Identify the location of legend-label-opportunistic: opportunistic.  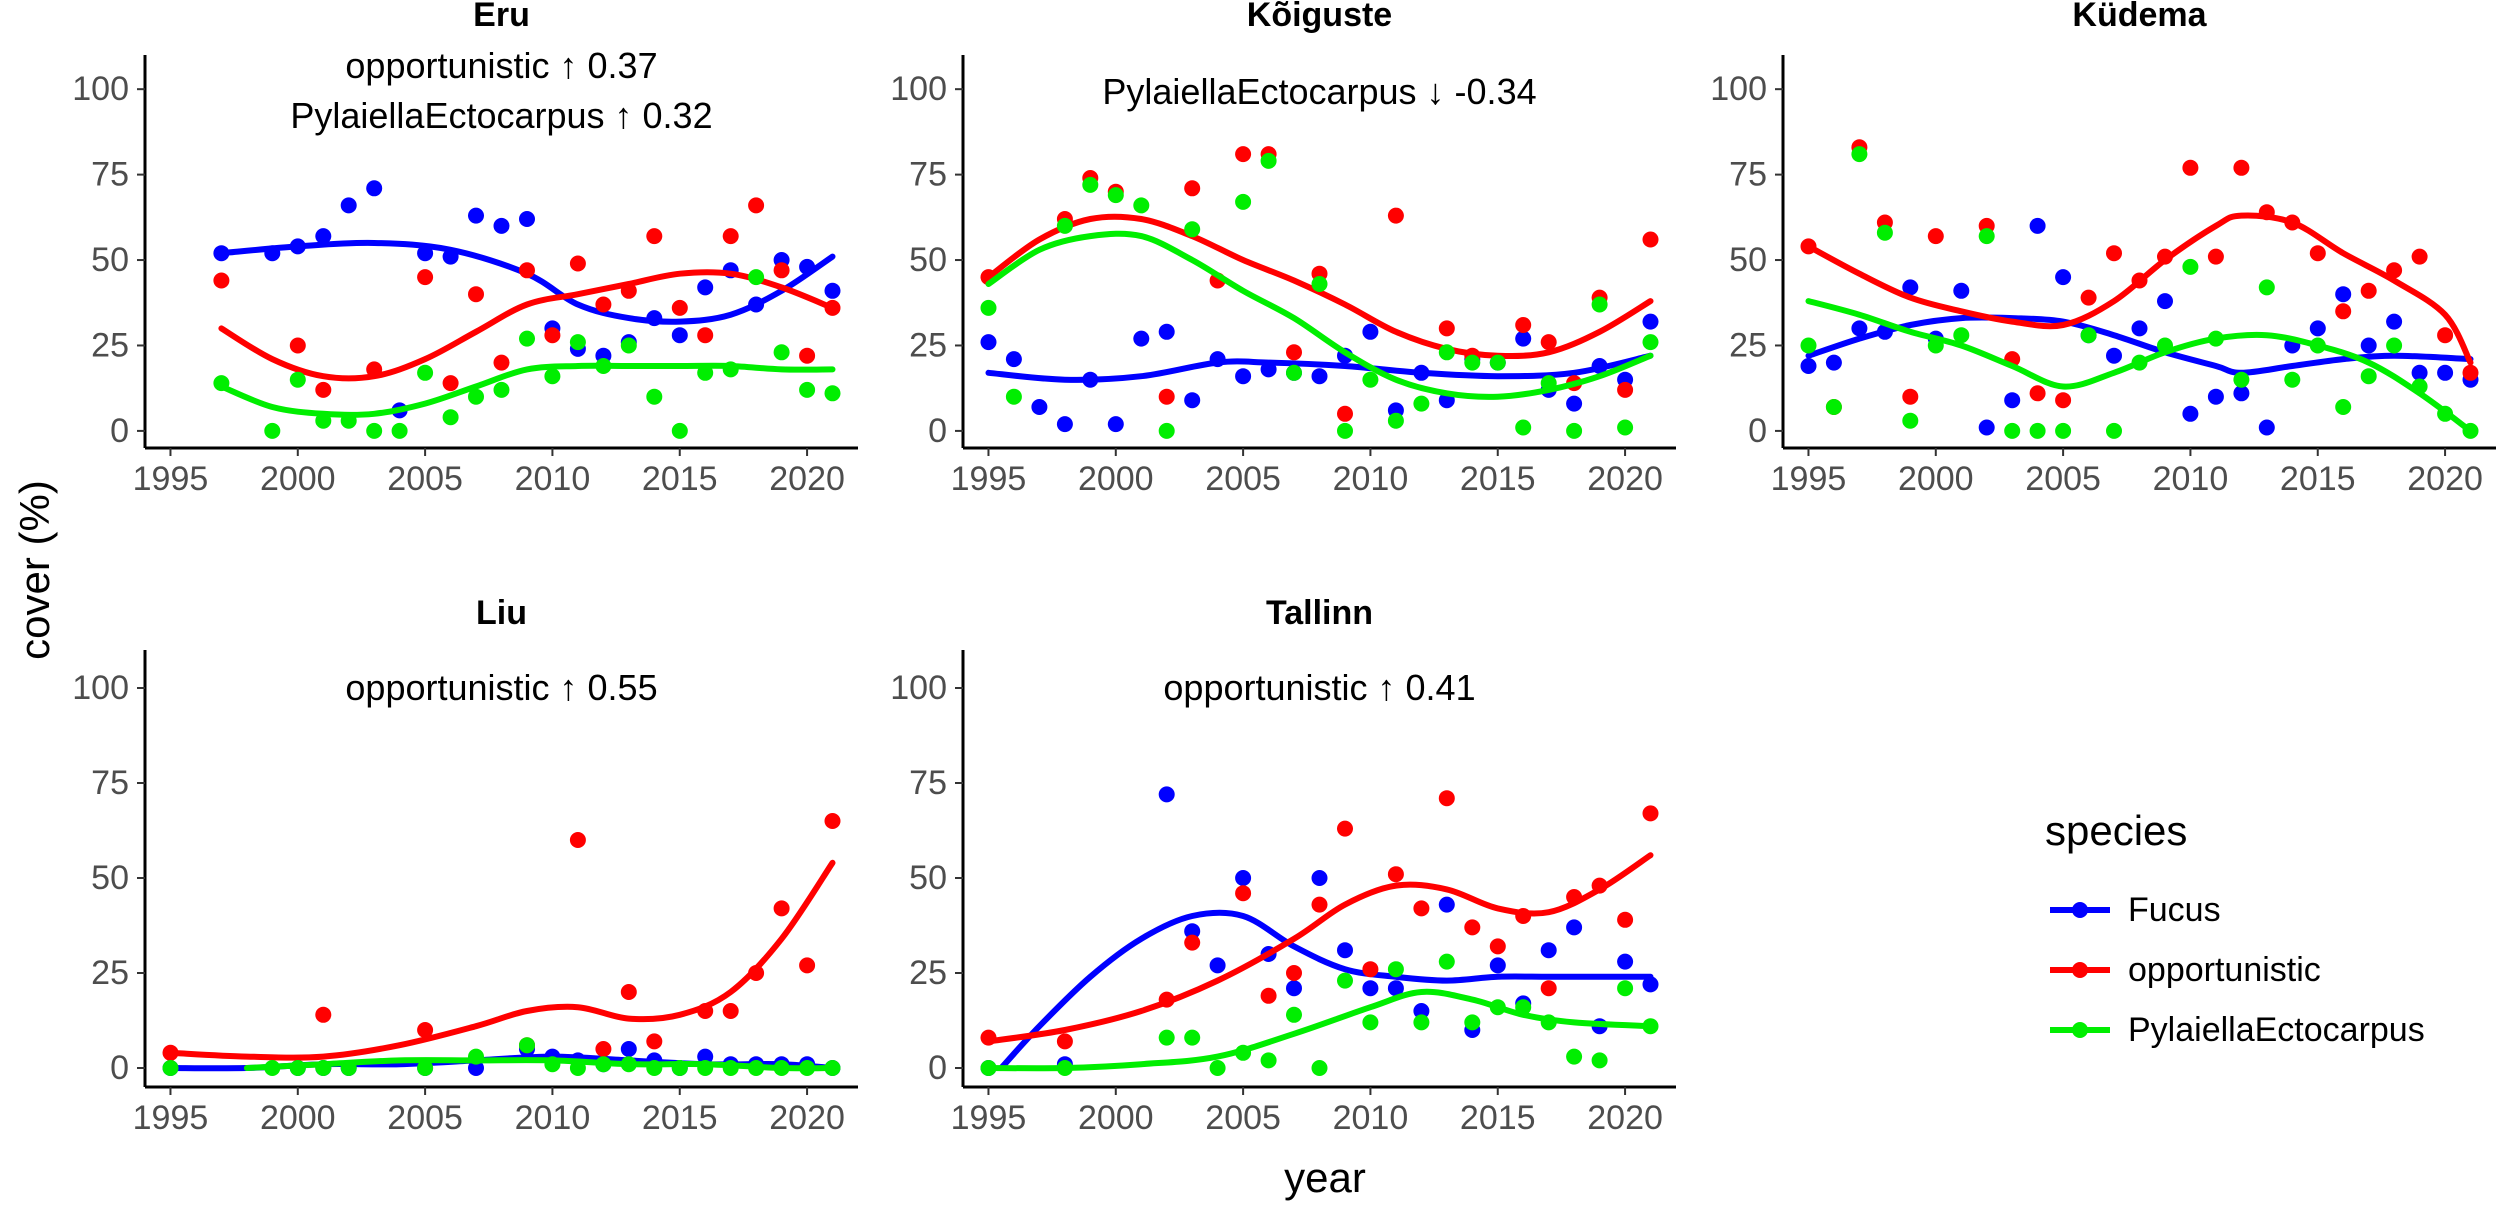
(2224, 970).